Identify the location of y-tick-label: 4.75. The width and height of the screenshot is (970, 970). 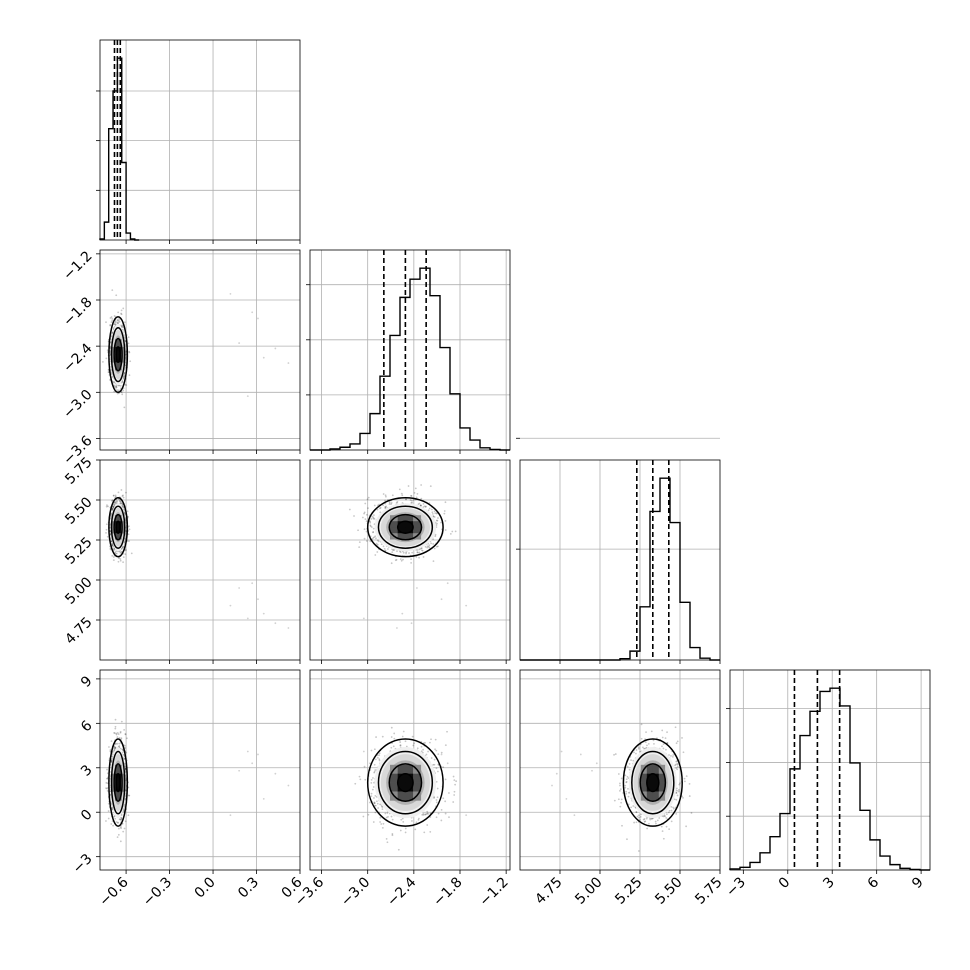
(78, 630).